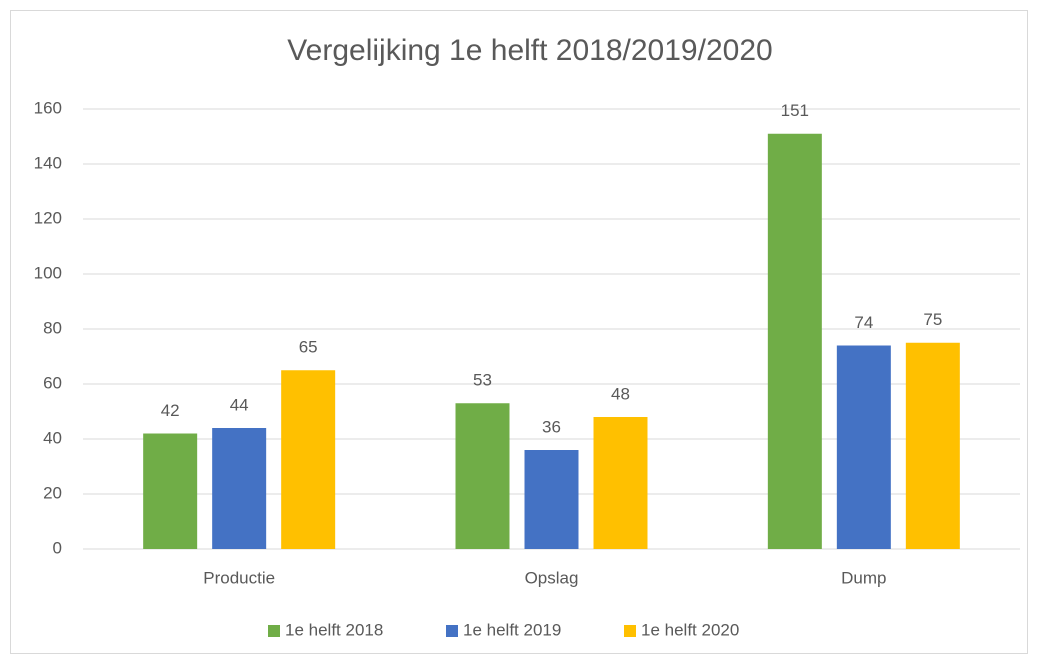 The image size is (1038, 664). I want to click on legend-label: 1e helft 2018, so click(334, 629).